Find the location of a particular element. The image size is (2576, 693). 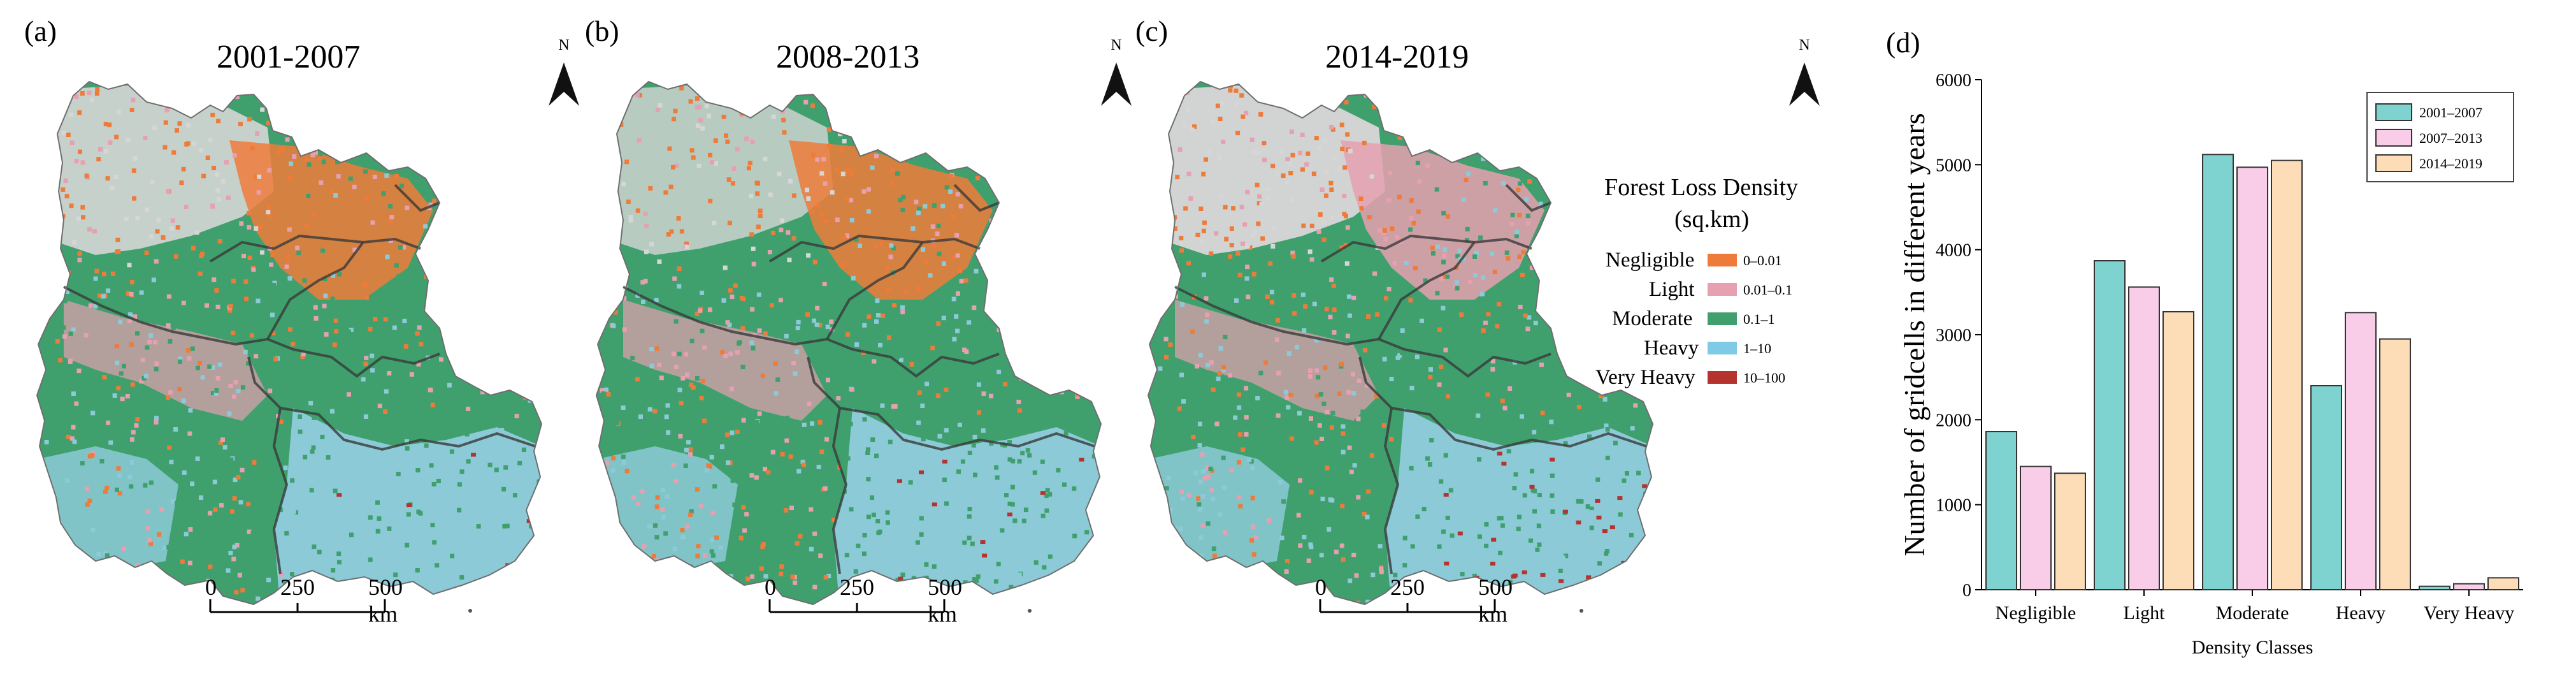

legend-range-light: 0.01–0.1 is located at coordinates (1767, 290).